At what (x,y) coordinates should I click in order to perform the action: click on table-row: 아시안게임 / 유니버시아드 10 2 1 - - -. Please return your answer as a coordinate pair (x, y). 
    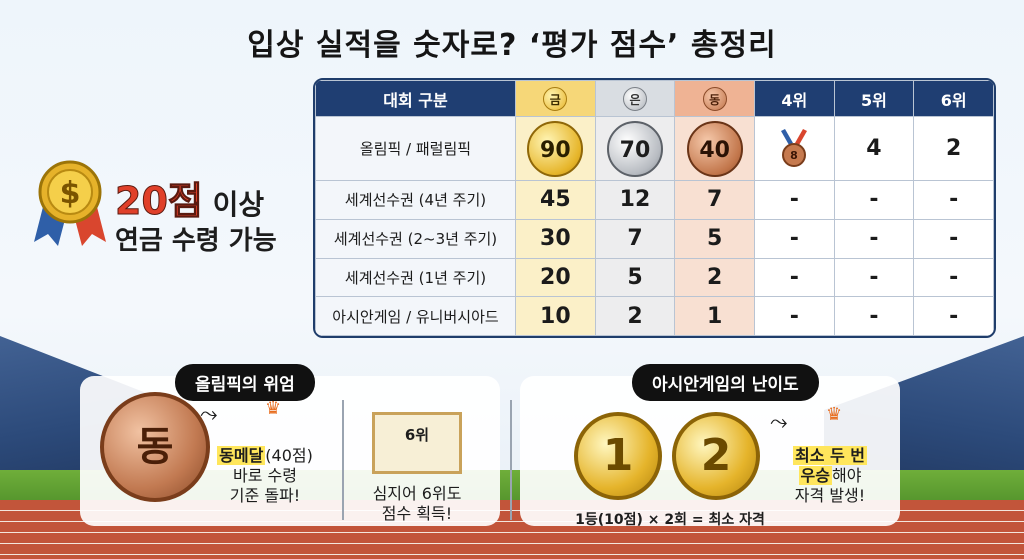
    Looking at the image, I should click on (654, 316).